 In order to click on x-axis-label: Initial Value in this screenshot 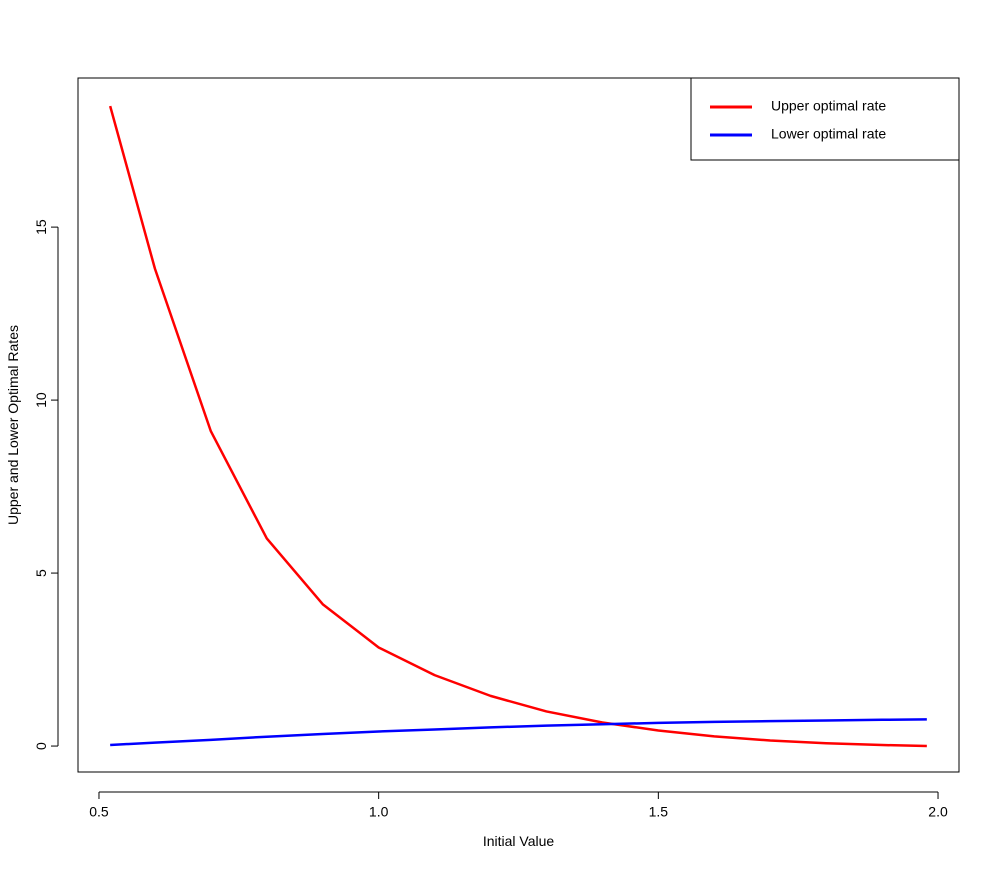, I will do `click(519, 841)`.